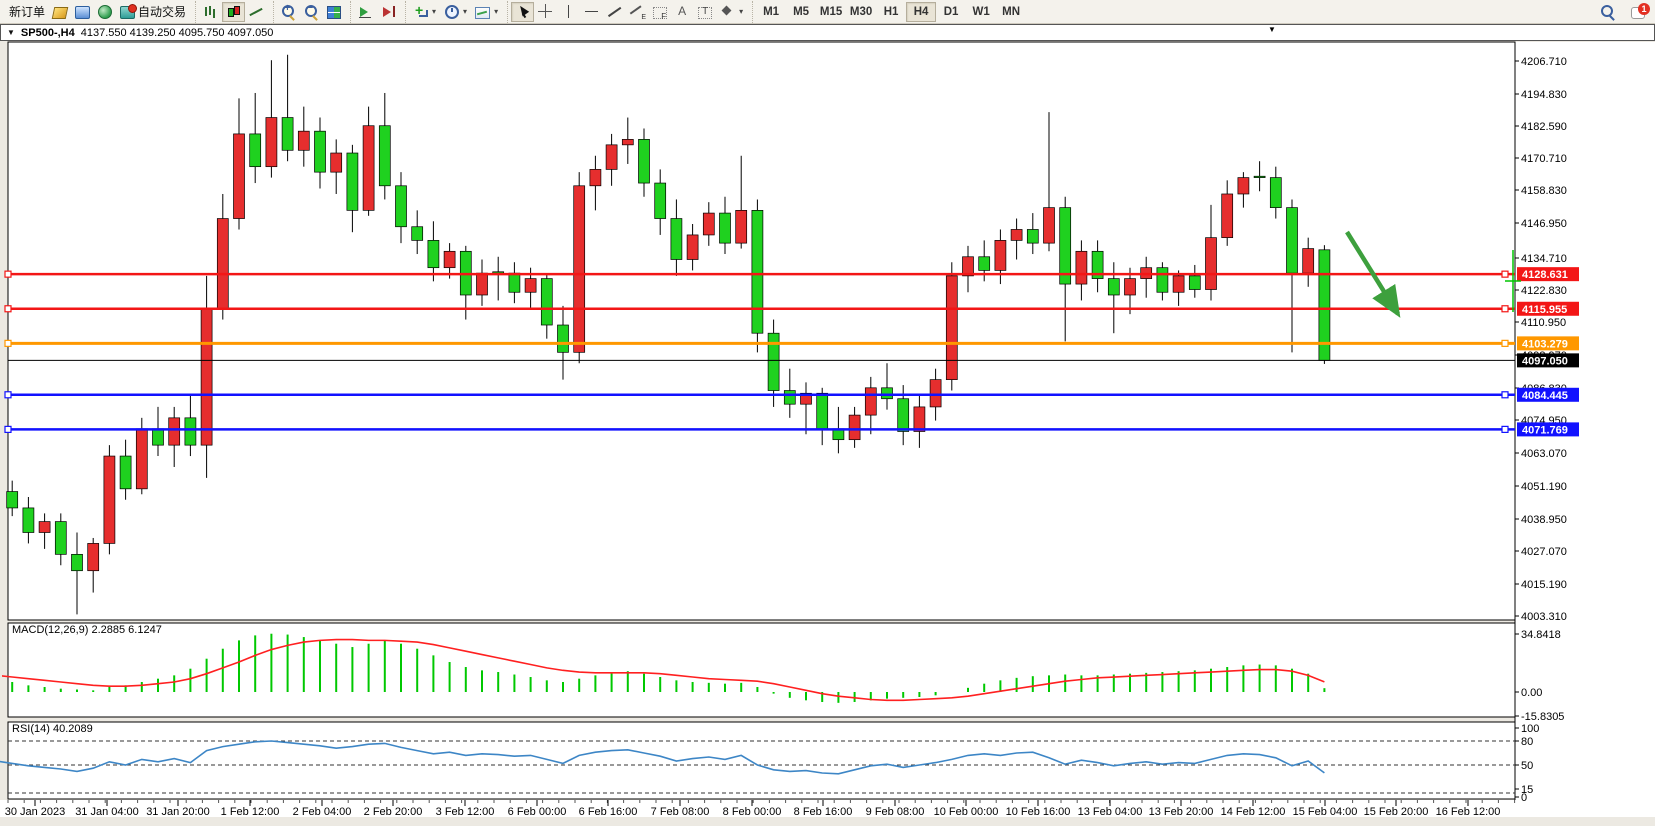 The height and width of the screenshot is (826, 1655). What do you see at coordinates (1585, 421) in the screenshot?
I see `price-axis-area` at bounding box center [1585, 421].